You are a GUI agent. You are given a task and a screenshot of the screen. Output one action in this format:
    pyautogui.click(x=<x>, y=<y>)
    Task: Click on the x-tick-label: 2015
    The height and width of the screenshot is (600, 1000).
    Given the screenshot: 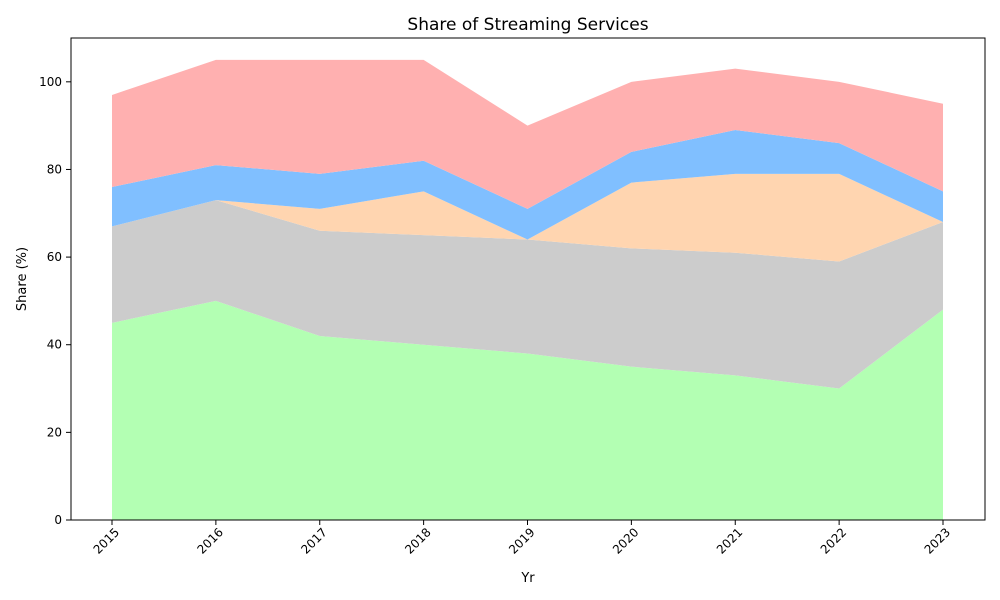 What is the action you would take?
    pyautogui.click(x=106, y=540)
    